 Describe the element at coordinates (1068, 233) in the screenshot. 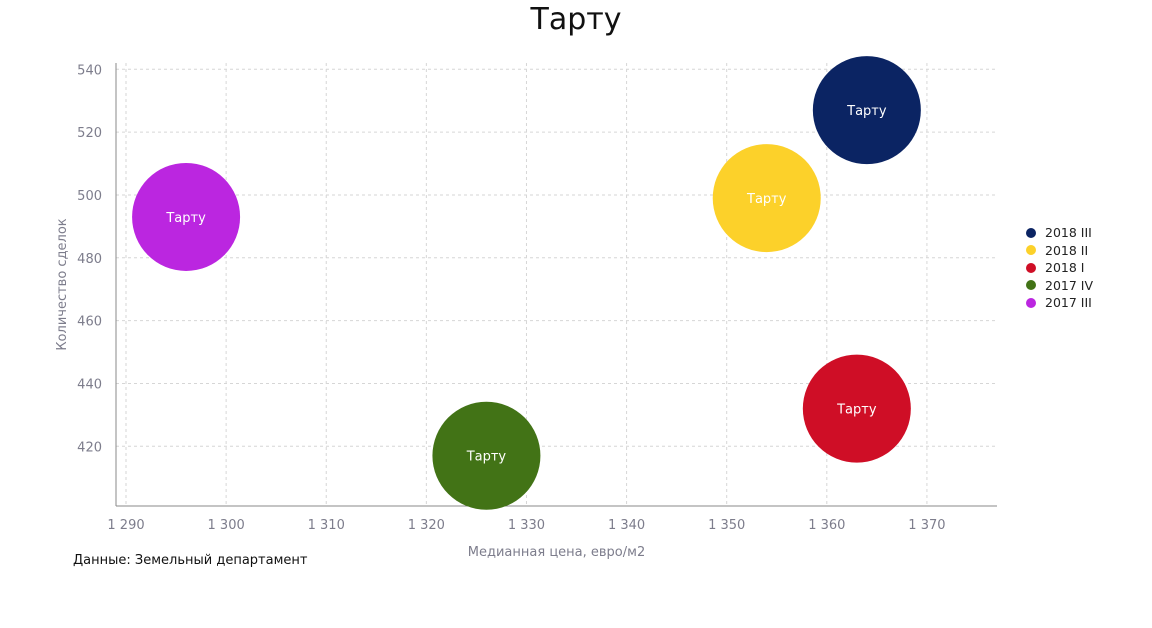

I see `legend-label: 2018 III` at that location.